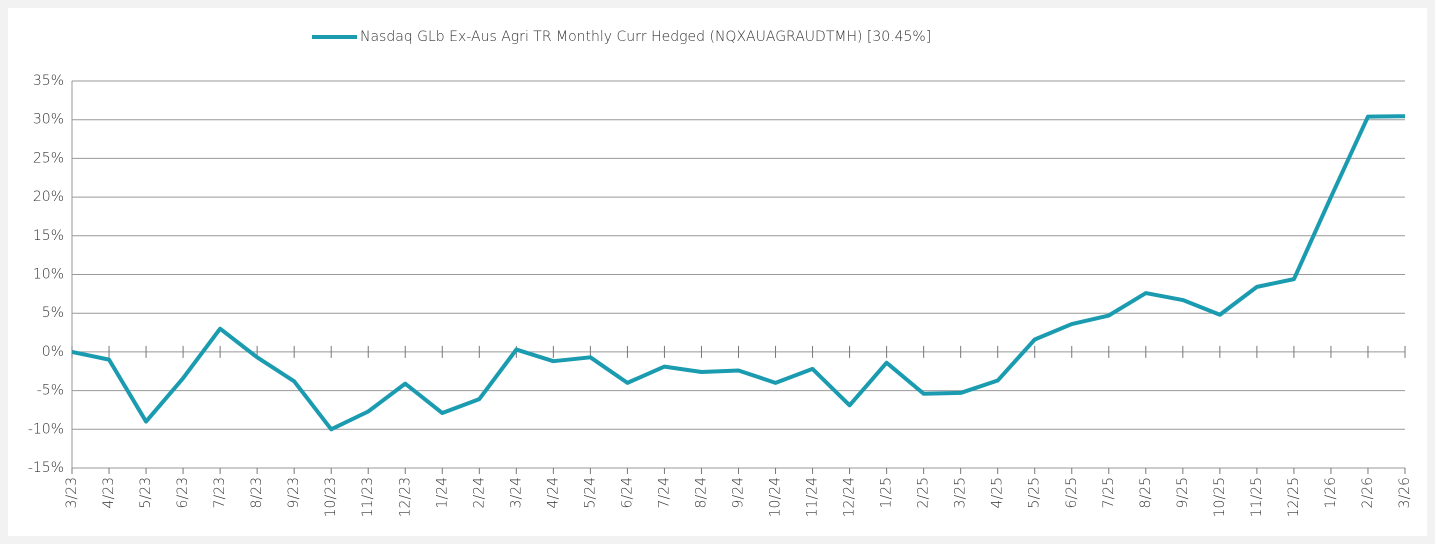 The image size is (1435, 544). What do you see at coordinates (183, 492) in the screenshot?
I see `x-tick-label: 6/23` at bounding box center [183, 492].